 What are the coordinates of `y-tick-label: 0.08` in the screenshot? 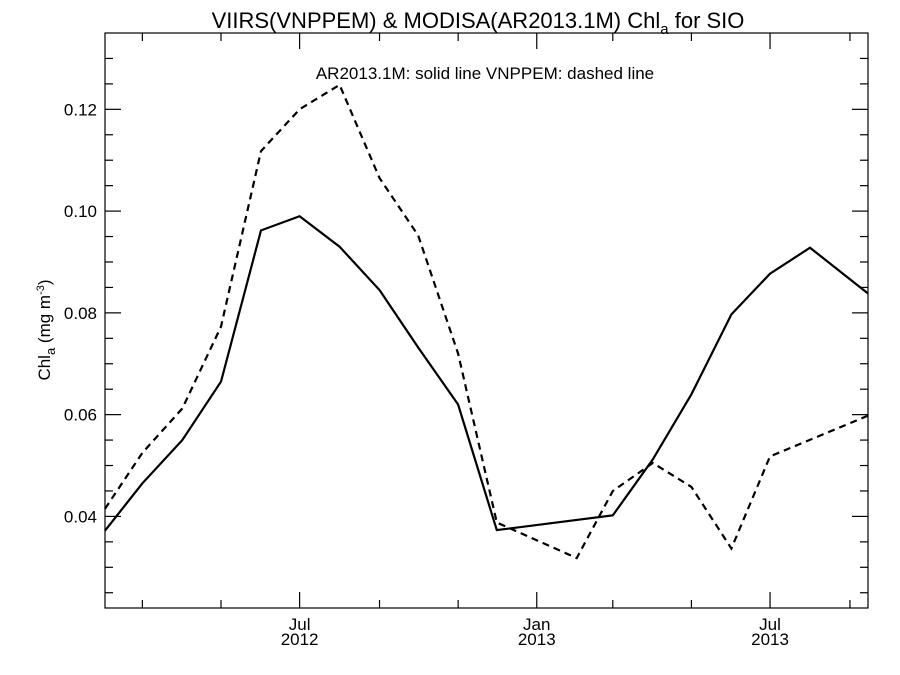 It's located at (80, 313).